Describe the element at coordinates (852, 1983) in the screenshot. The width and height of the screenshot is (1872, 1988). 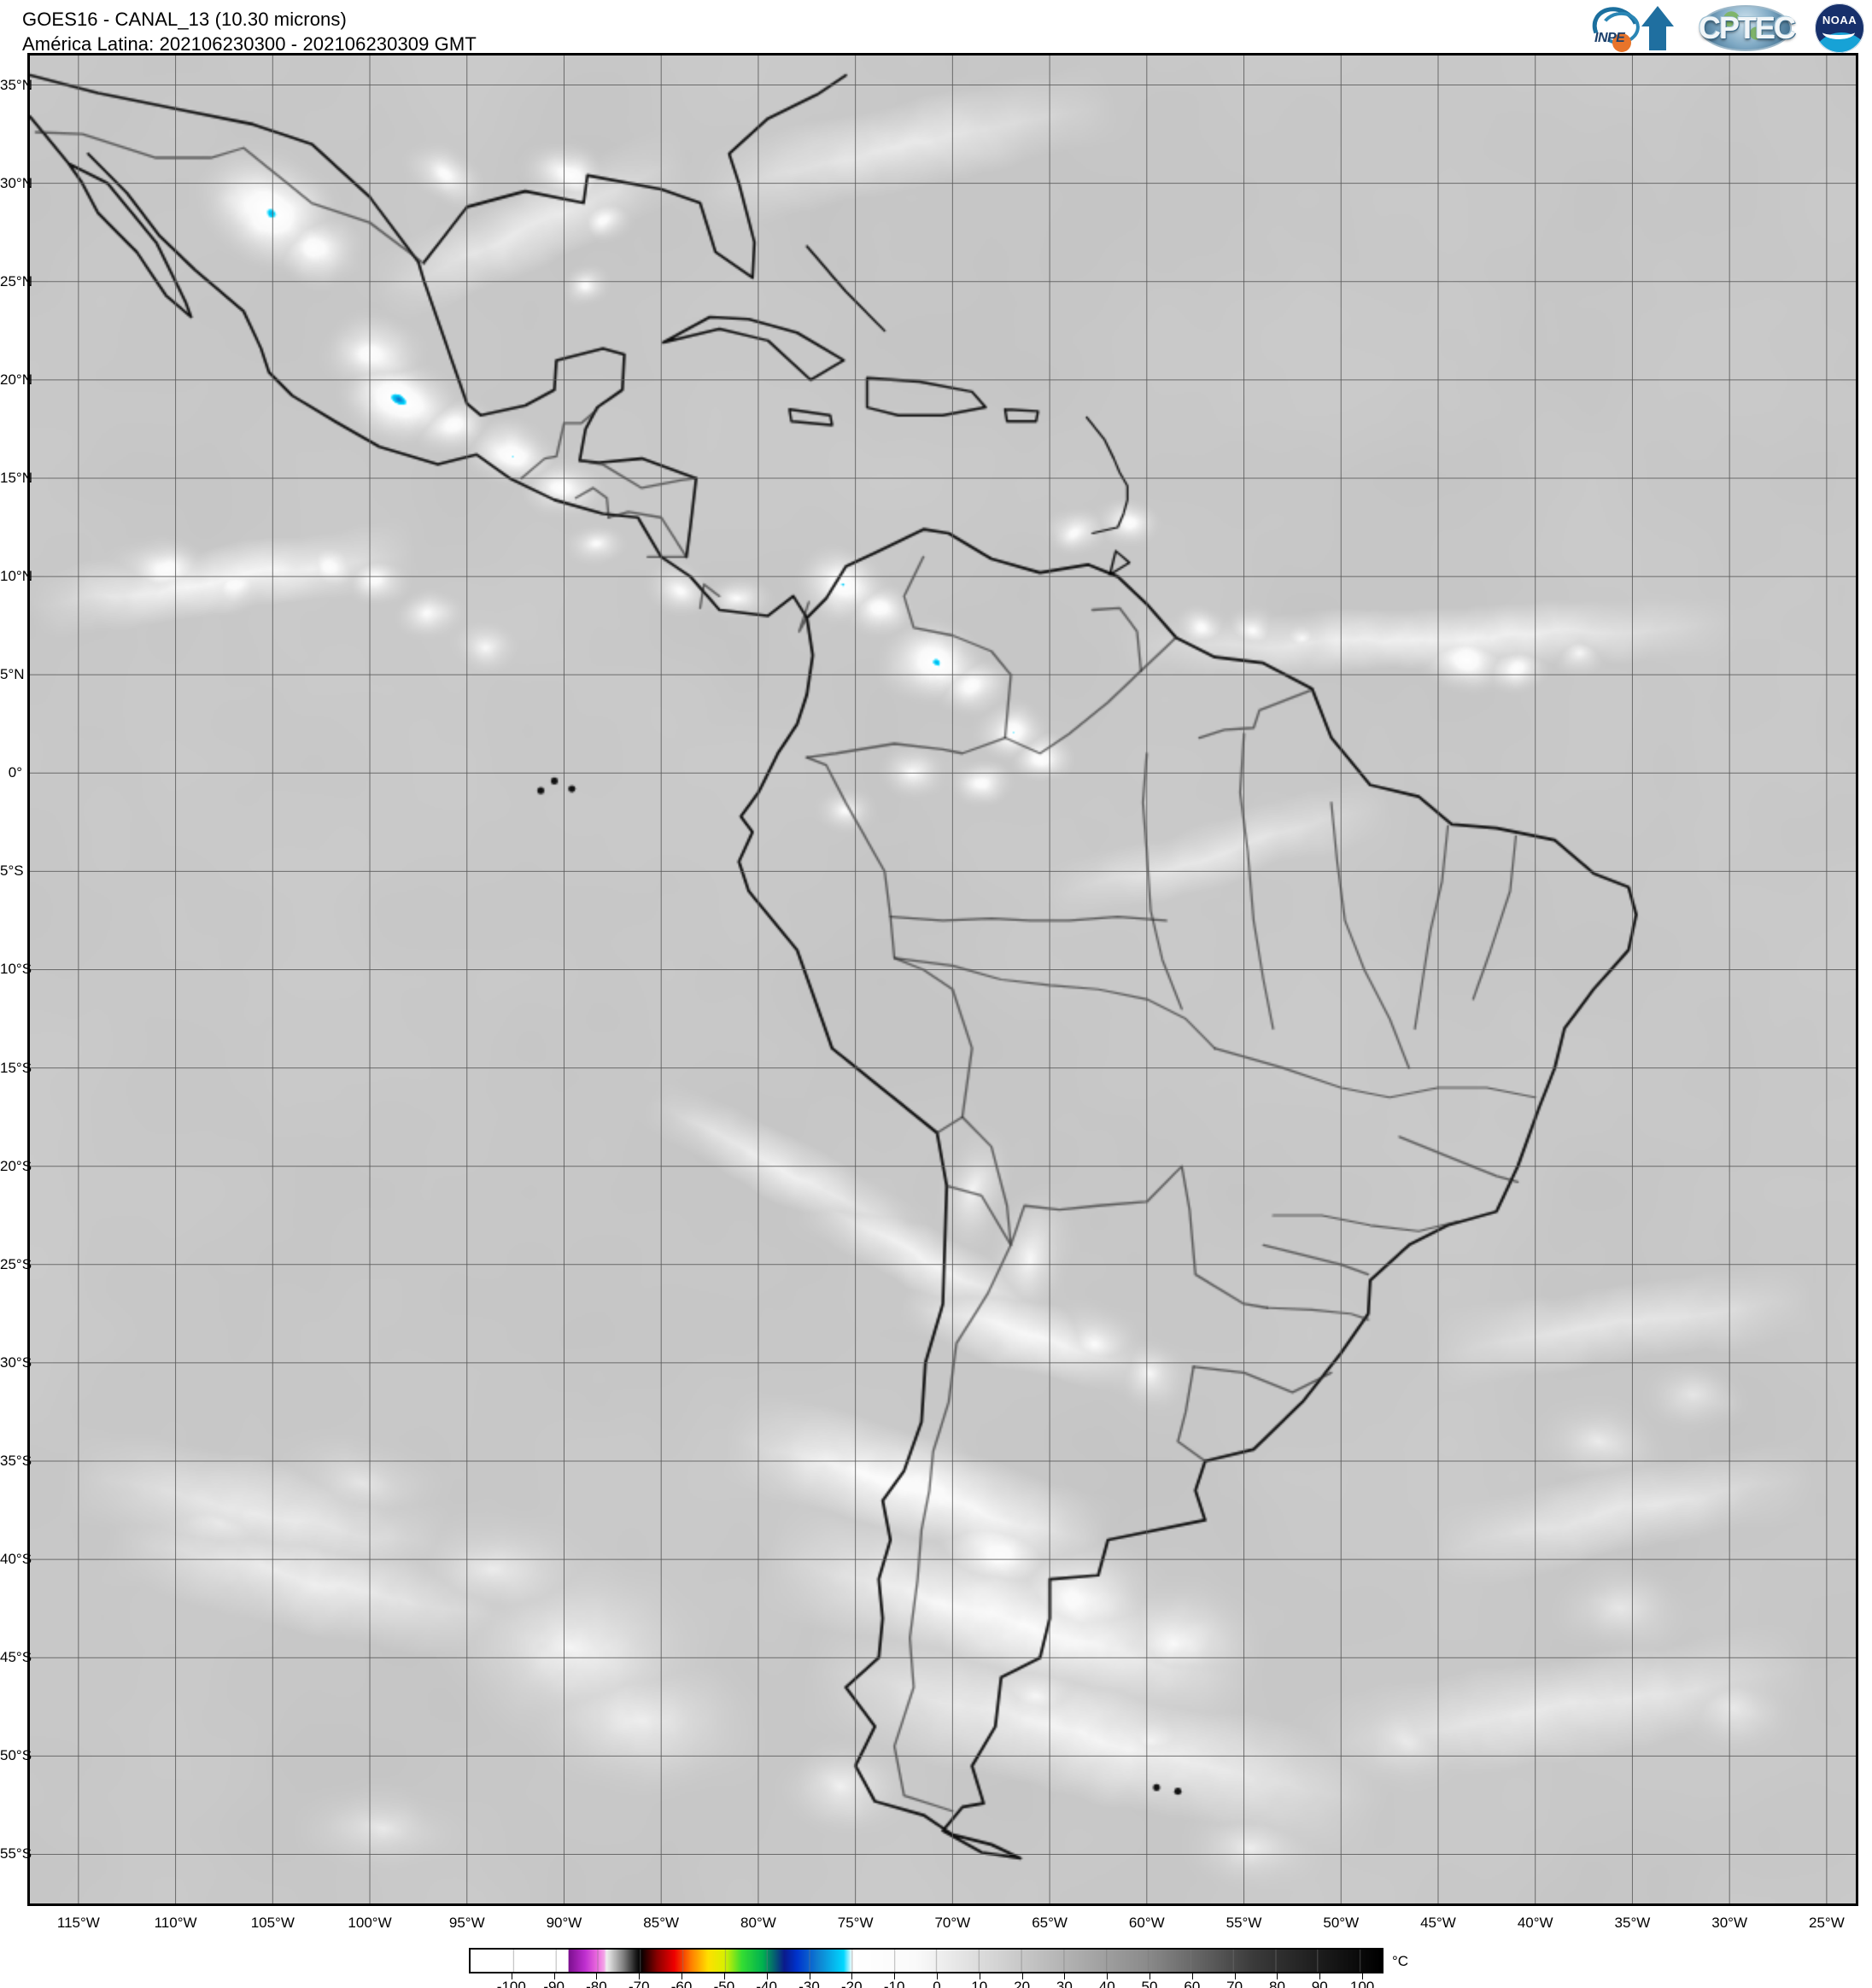
I see `colorbar-tick-label: -20` at that location.